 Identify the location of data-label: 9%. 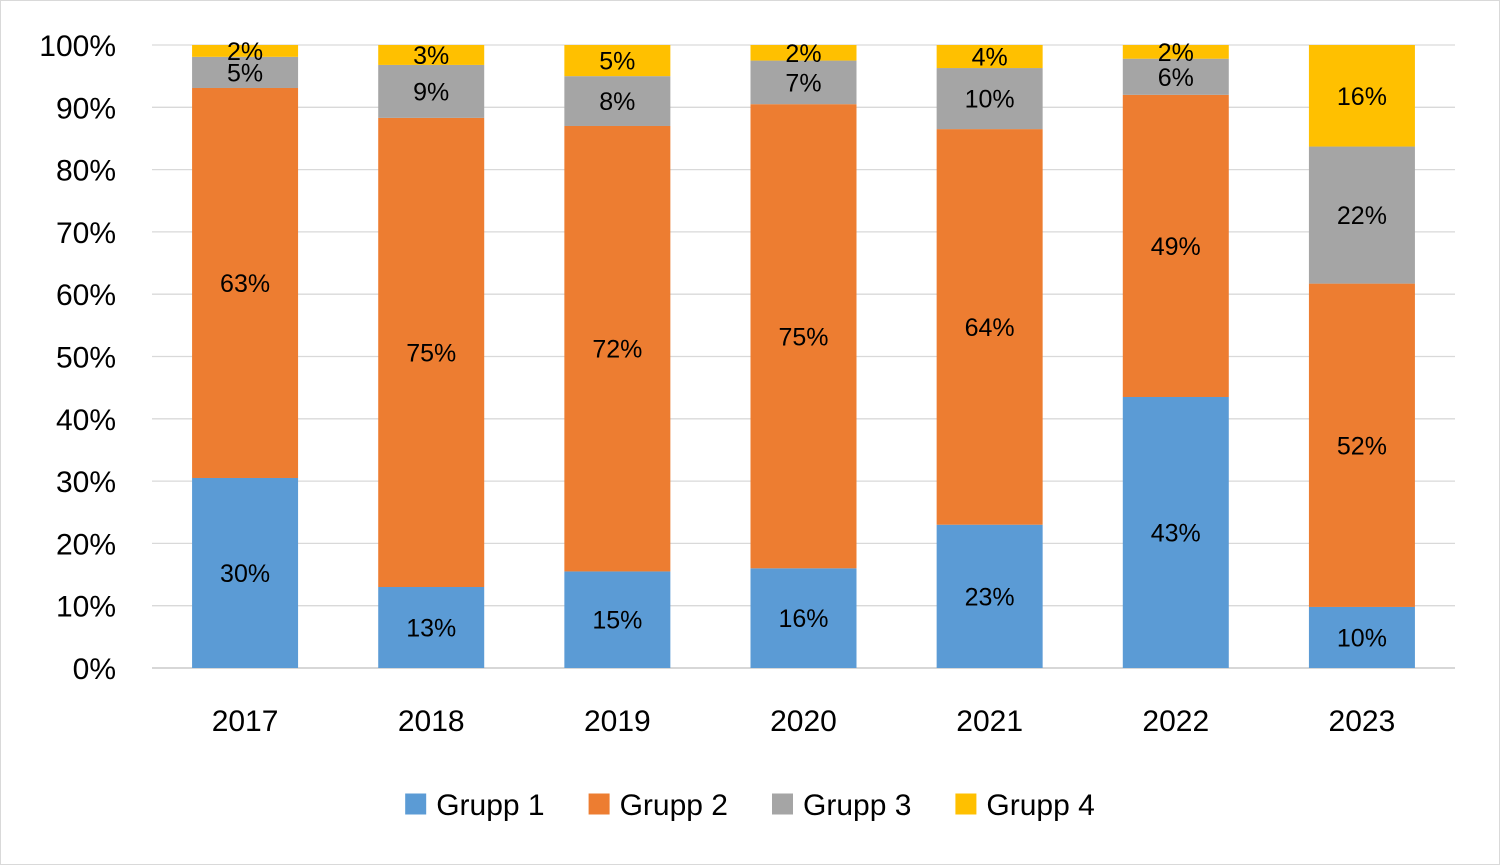
(431, 92).